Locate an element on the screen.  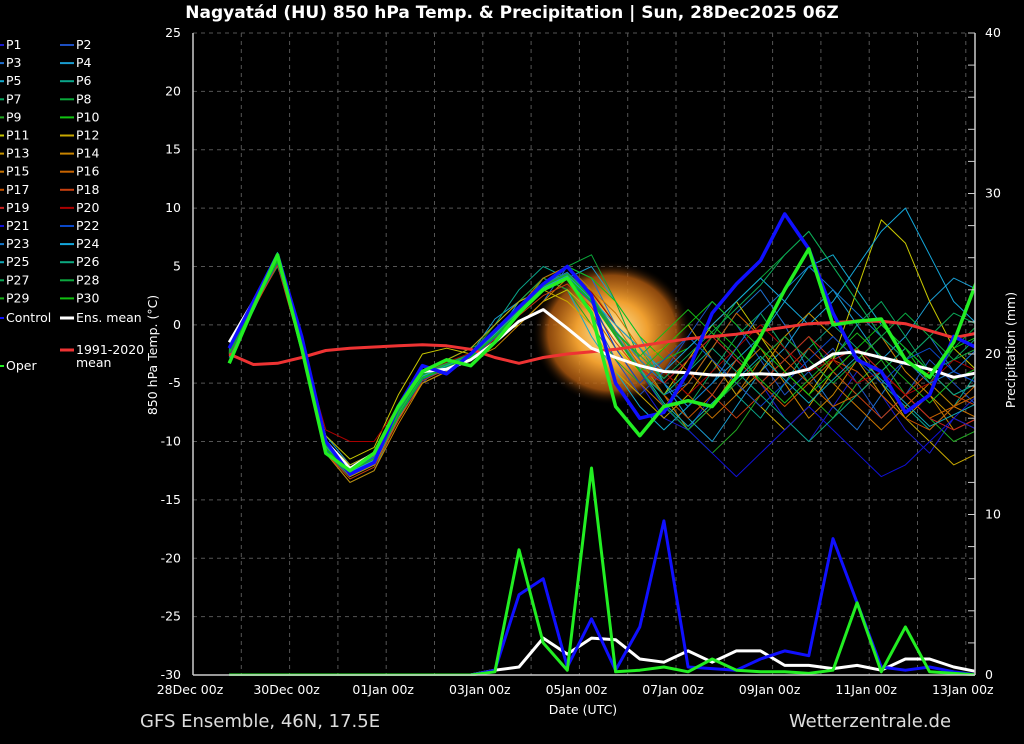
legend-item-p26: P26 is located at coordinates (87, 261).